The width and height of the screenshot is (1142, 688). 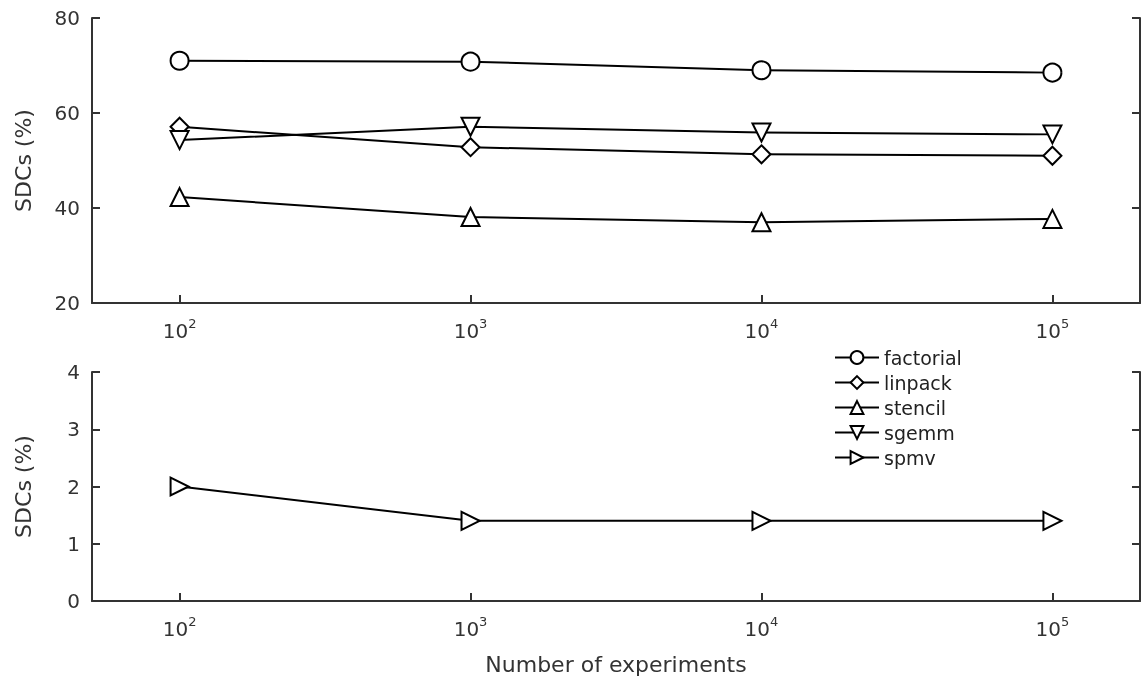 I want to click on x-axis-title: Number of experiments, so click(x=616, y=664).